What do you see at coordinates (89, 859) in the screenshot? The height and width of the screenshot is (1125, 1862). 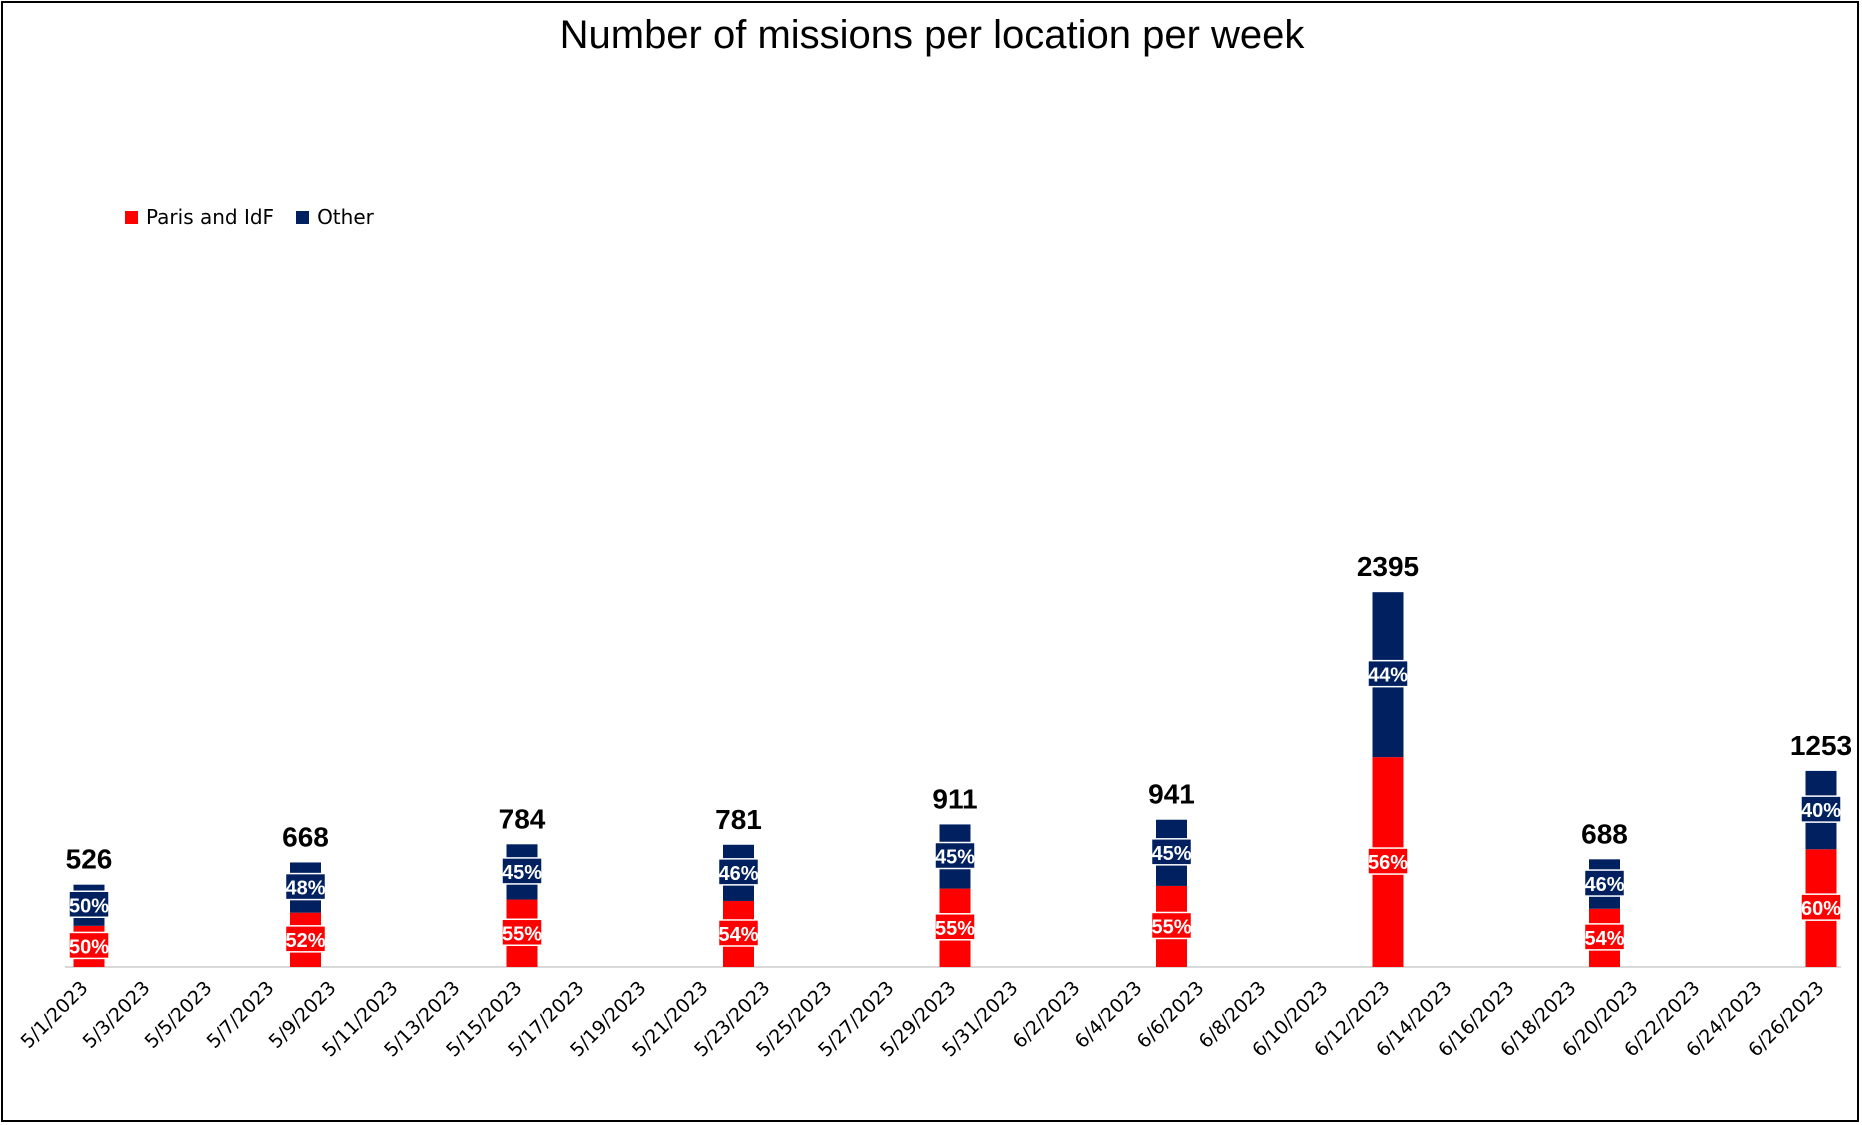 I see `data-label-total: 526` at bounding box center [89, 859].